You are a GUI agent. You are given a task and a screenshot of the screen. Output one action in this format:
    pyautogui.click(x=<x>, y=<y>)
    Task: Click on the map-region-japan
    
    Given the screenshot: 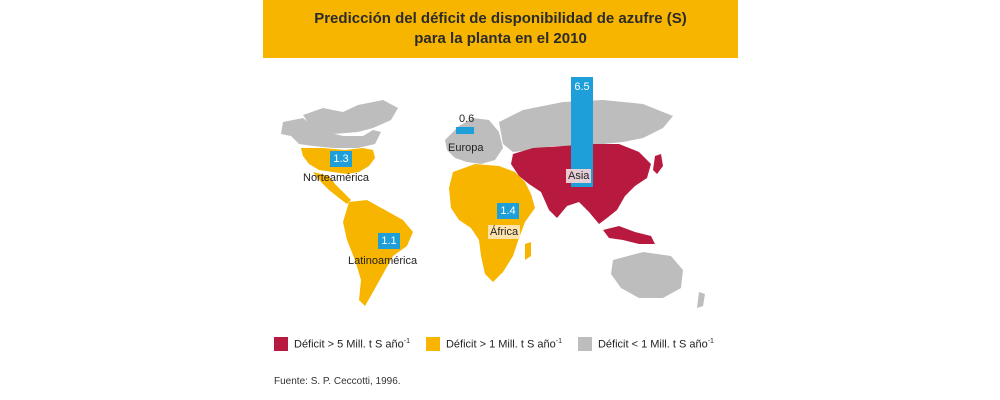 What is the action you would take?
    pyautogui.click(x=658, y=164)
    